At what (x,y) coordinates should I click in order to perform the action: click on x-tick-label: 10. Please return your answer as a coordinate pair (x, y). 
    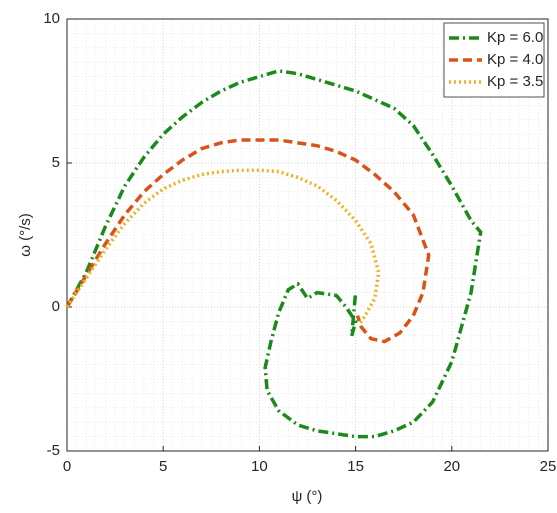
    Looking at the image, I should click on (259, 466).